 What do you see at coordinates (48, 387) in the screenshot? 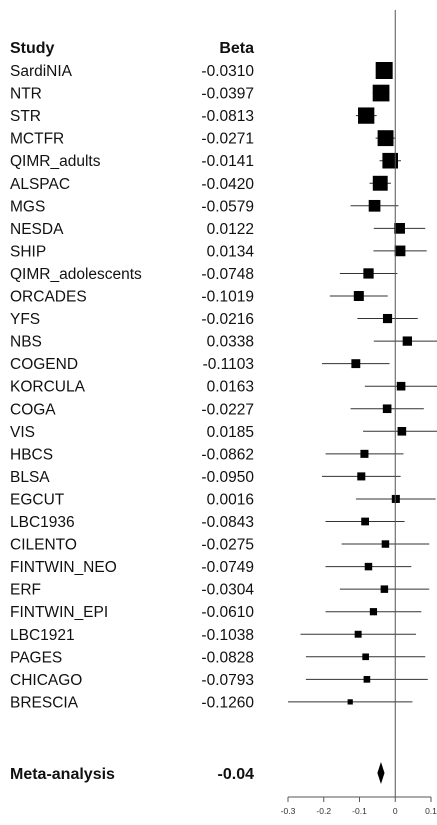
I see `study-name: KORCULA` at bounding box center [48, 387].